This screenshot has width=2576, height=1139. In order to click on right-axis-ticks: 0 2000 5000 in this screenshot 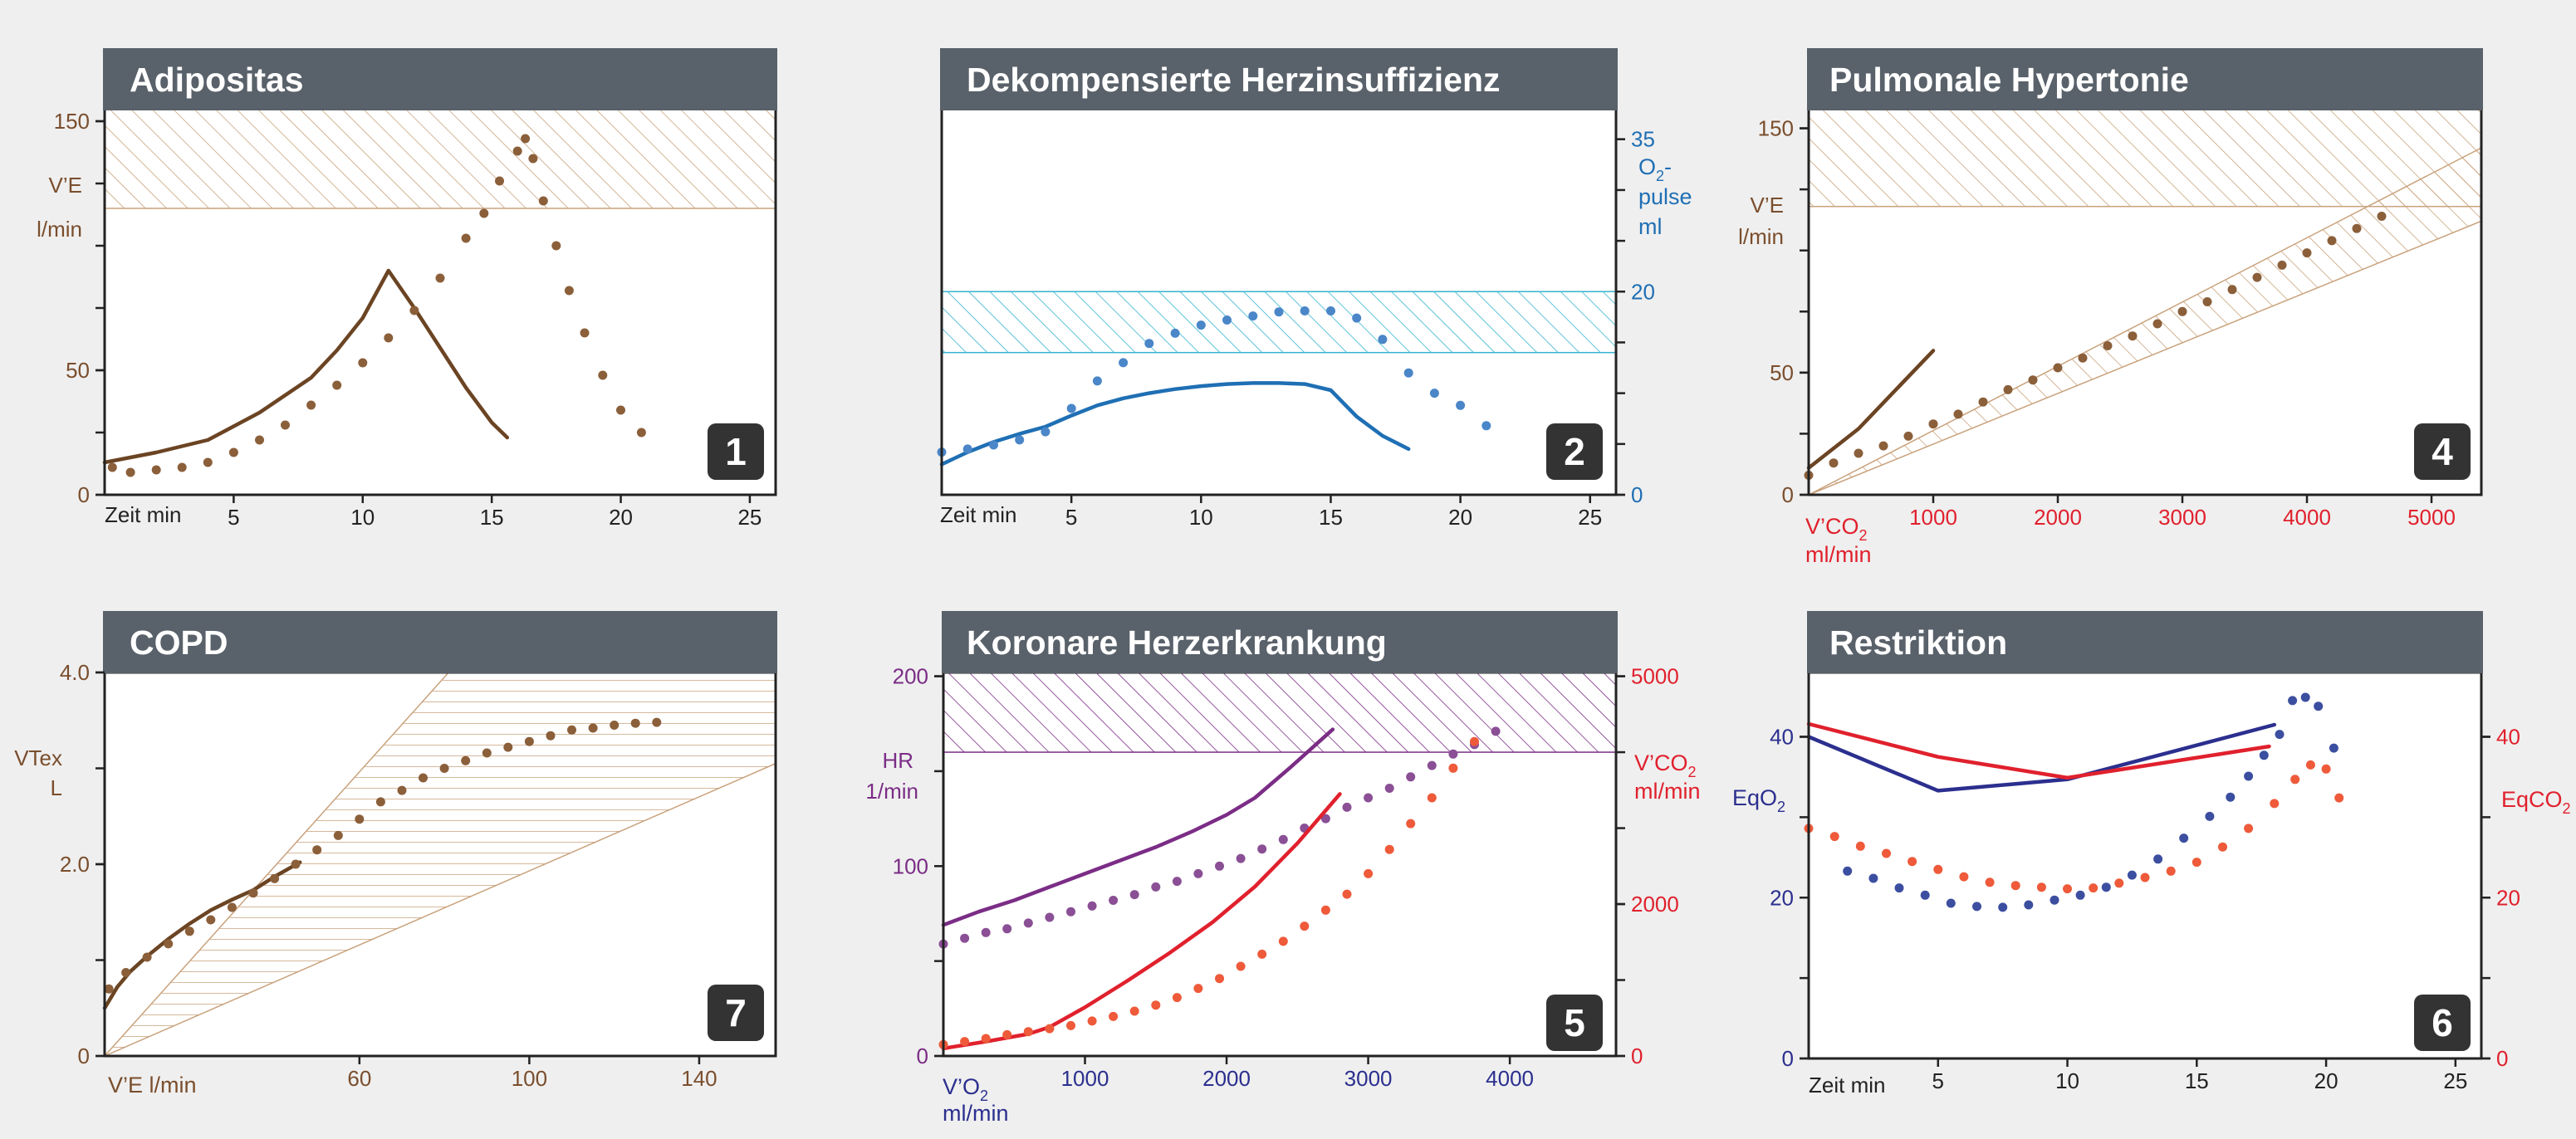, I will do `click(1648, 866)`.